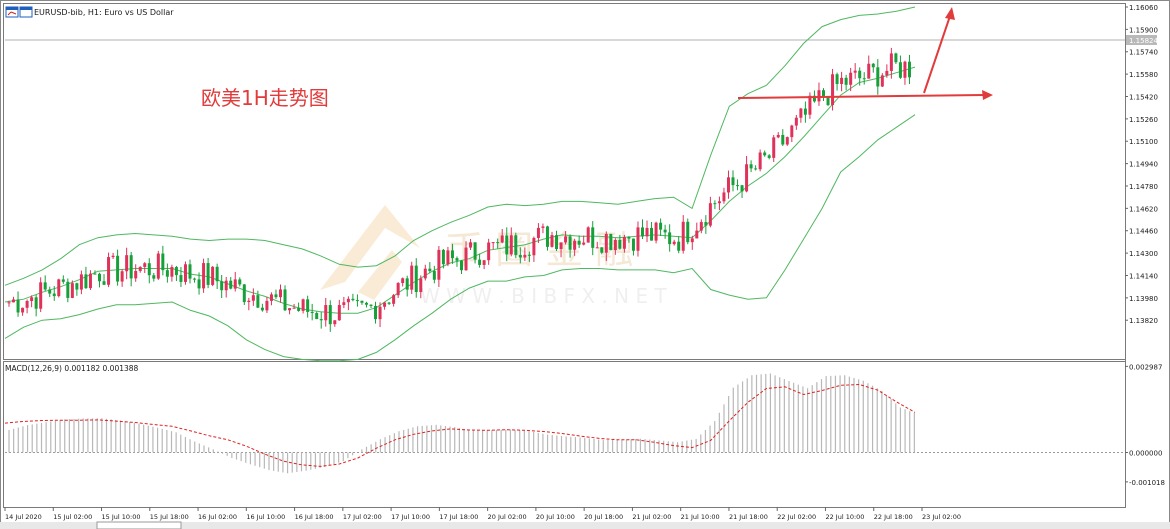 The height and width of the screenshot is (529, 1170). I want to click on time-tick-label: 21 Jul 02:00, so click(651, 517).